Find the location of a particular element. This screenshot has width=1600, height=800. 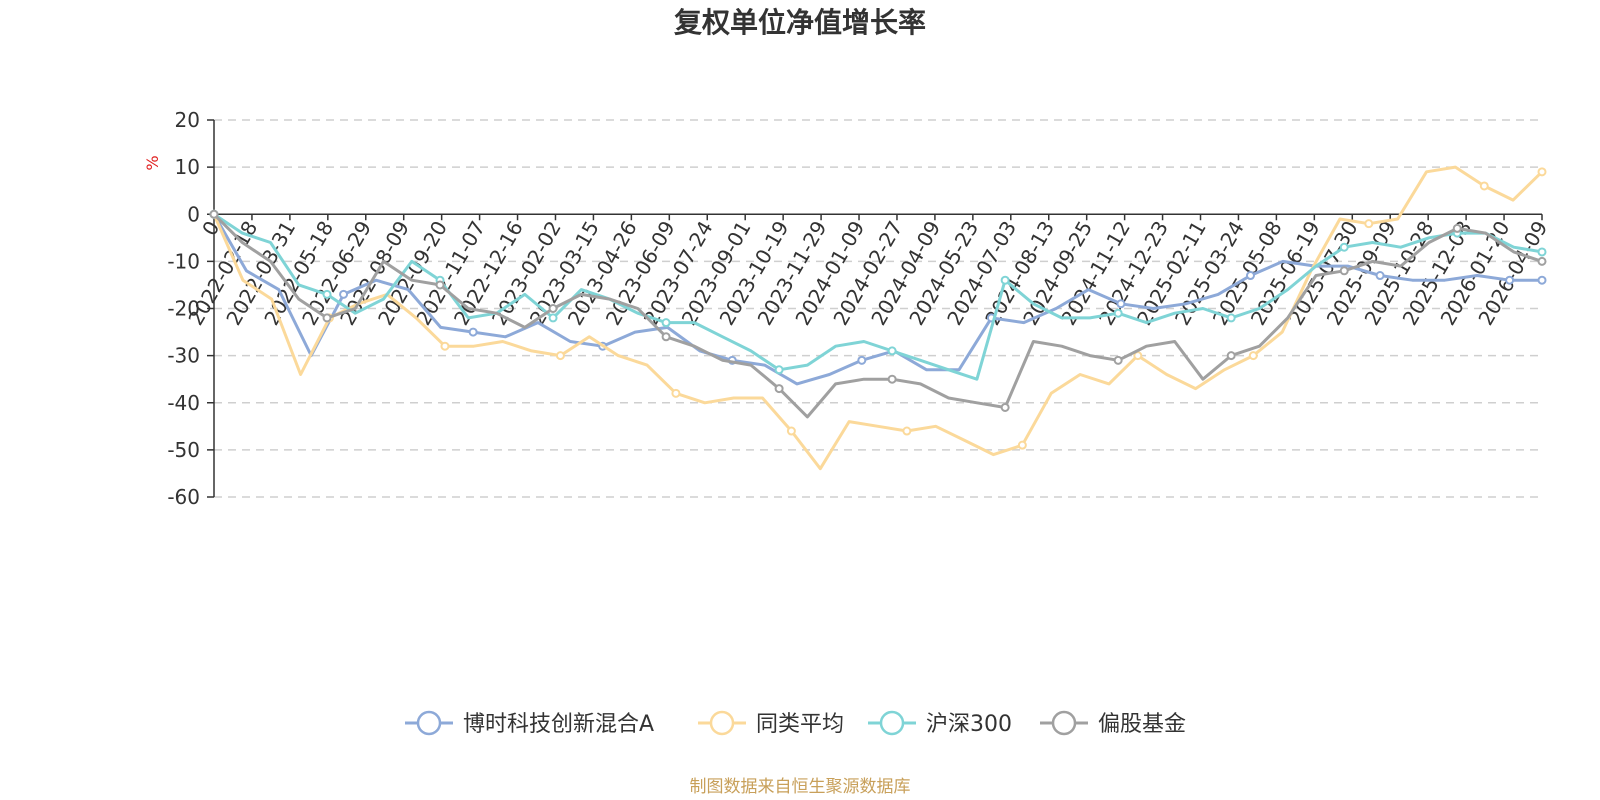

y-tick-label: -60 is located at coordinates (183, 497).